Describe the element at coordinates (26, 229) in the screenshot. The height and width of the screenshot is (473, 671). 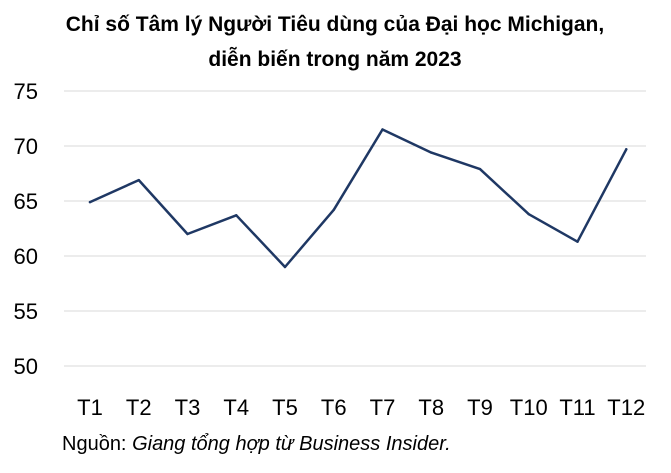
I see `y-axis-ticks: 75 70 65 60 55 50` at that location.